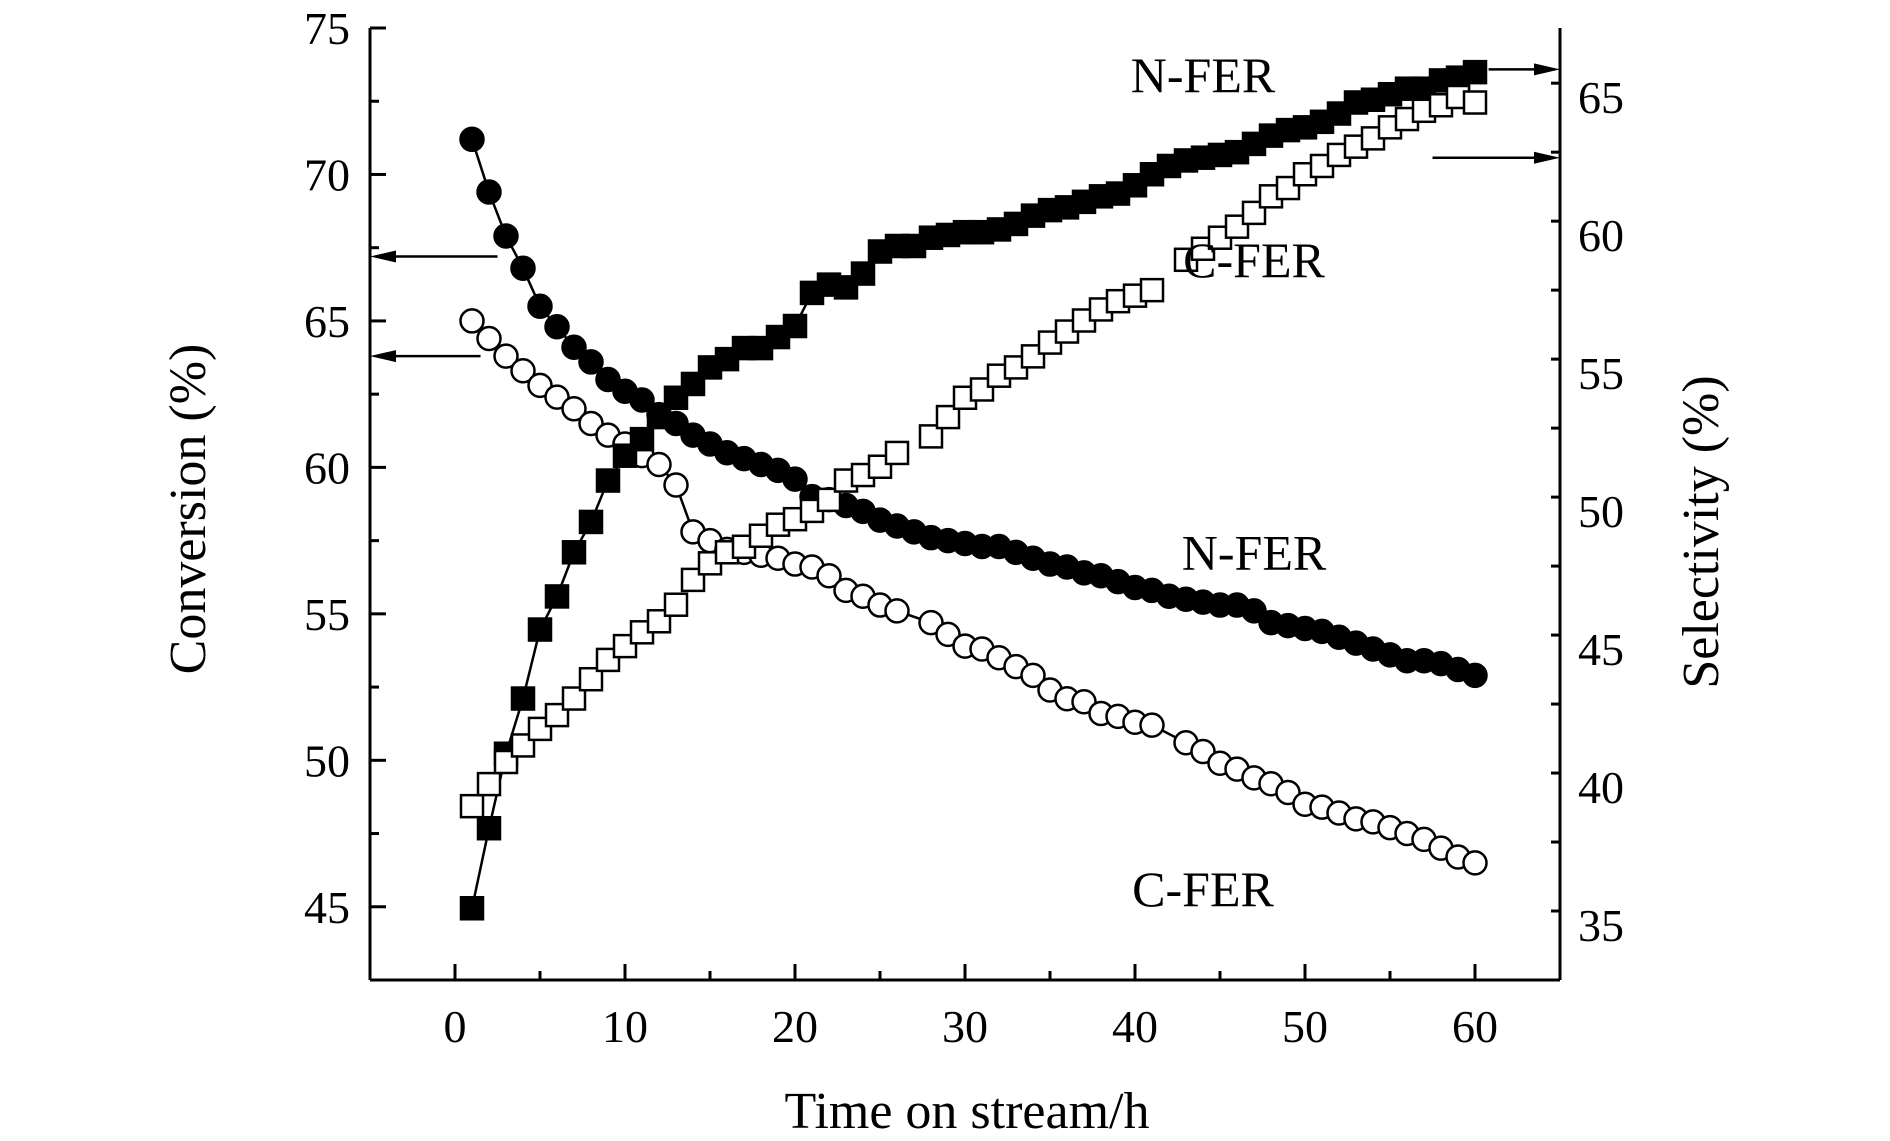 This screenshot has width=1890, height=1141. What do you see at coordinates (1601, 373) in the screenshot?
I see `right-y-tick-label: 55` at bounding box center [1601, 373].